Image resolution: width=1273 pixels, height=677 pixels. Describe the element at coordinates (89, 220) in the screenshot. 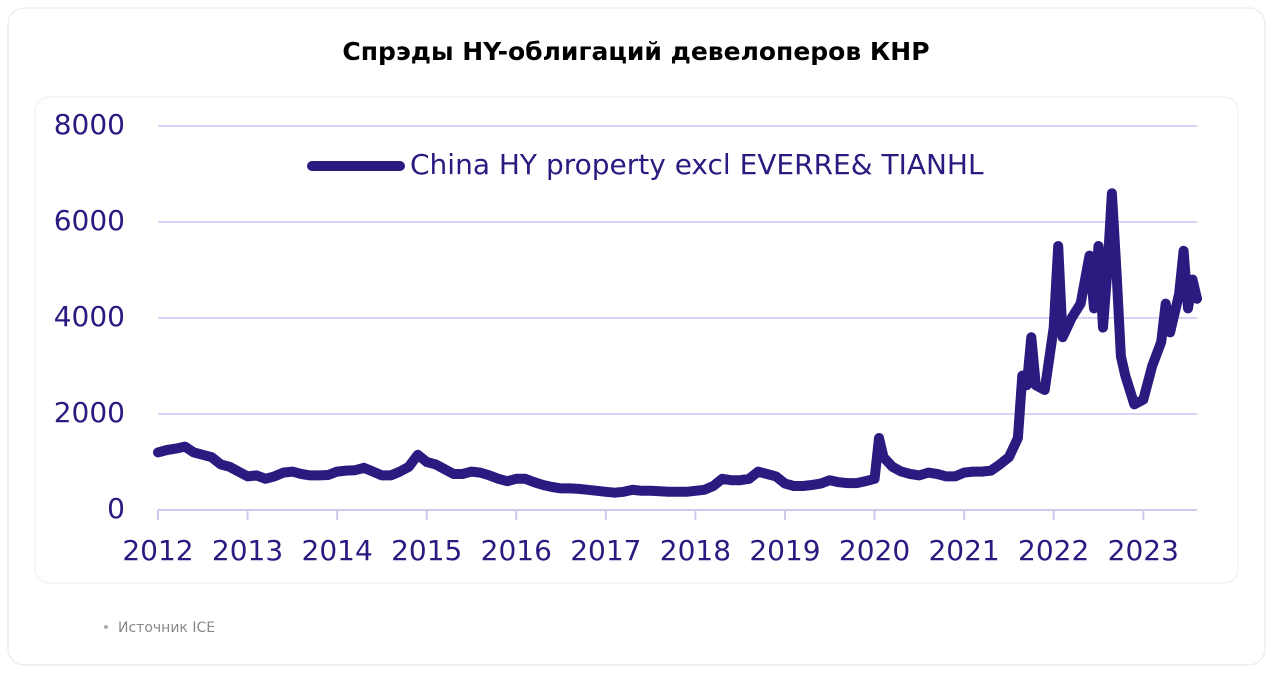

I see `y-tick-label: 6000` at that location.